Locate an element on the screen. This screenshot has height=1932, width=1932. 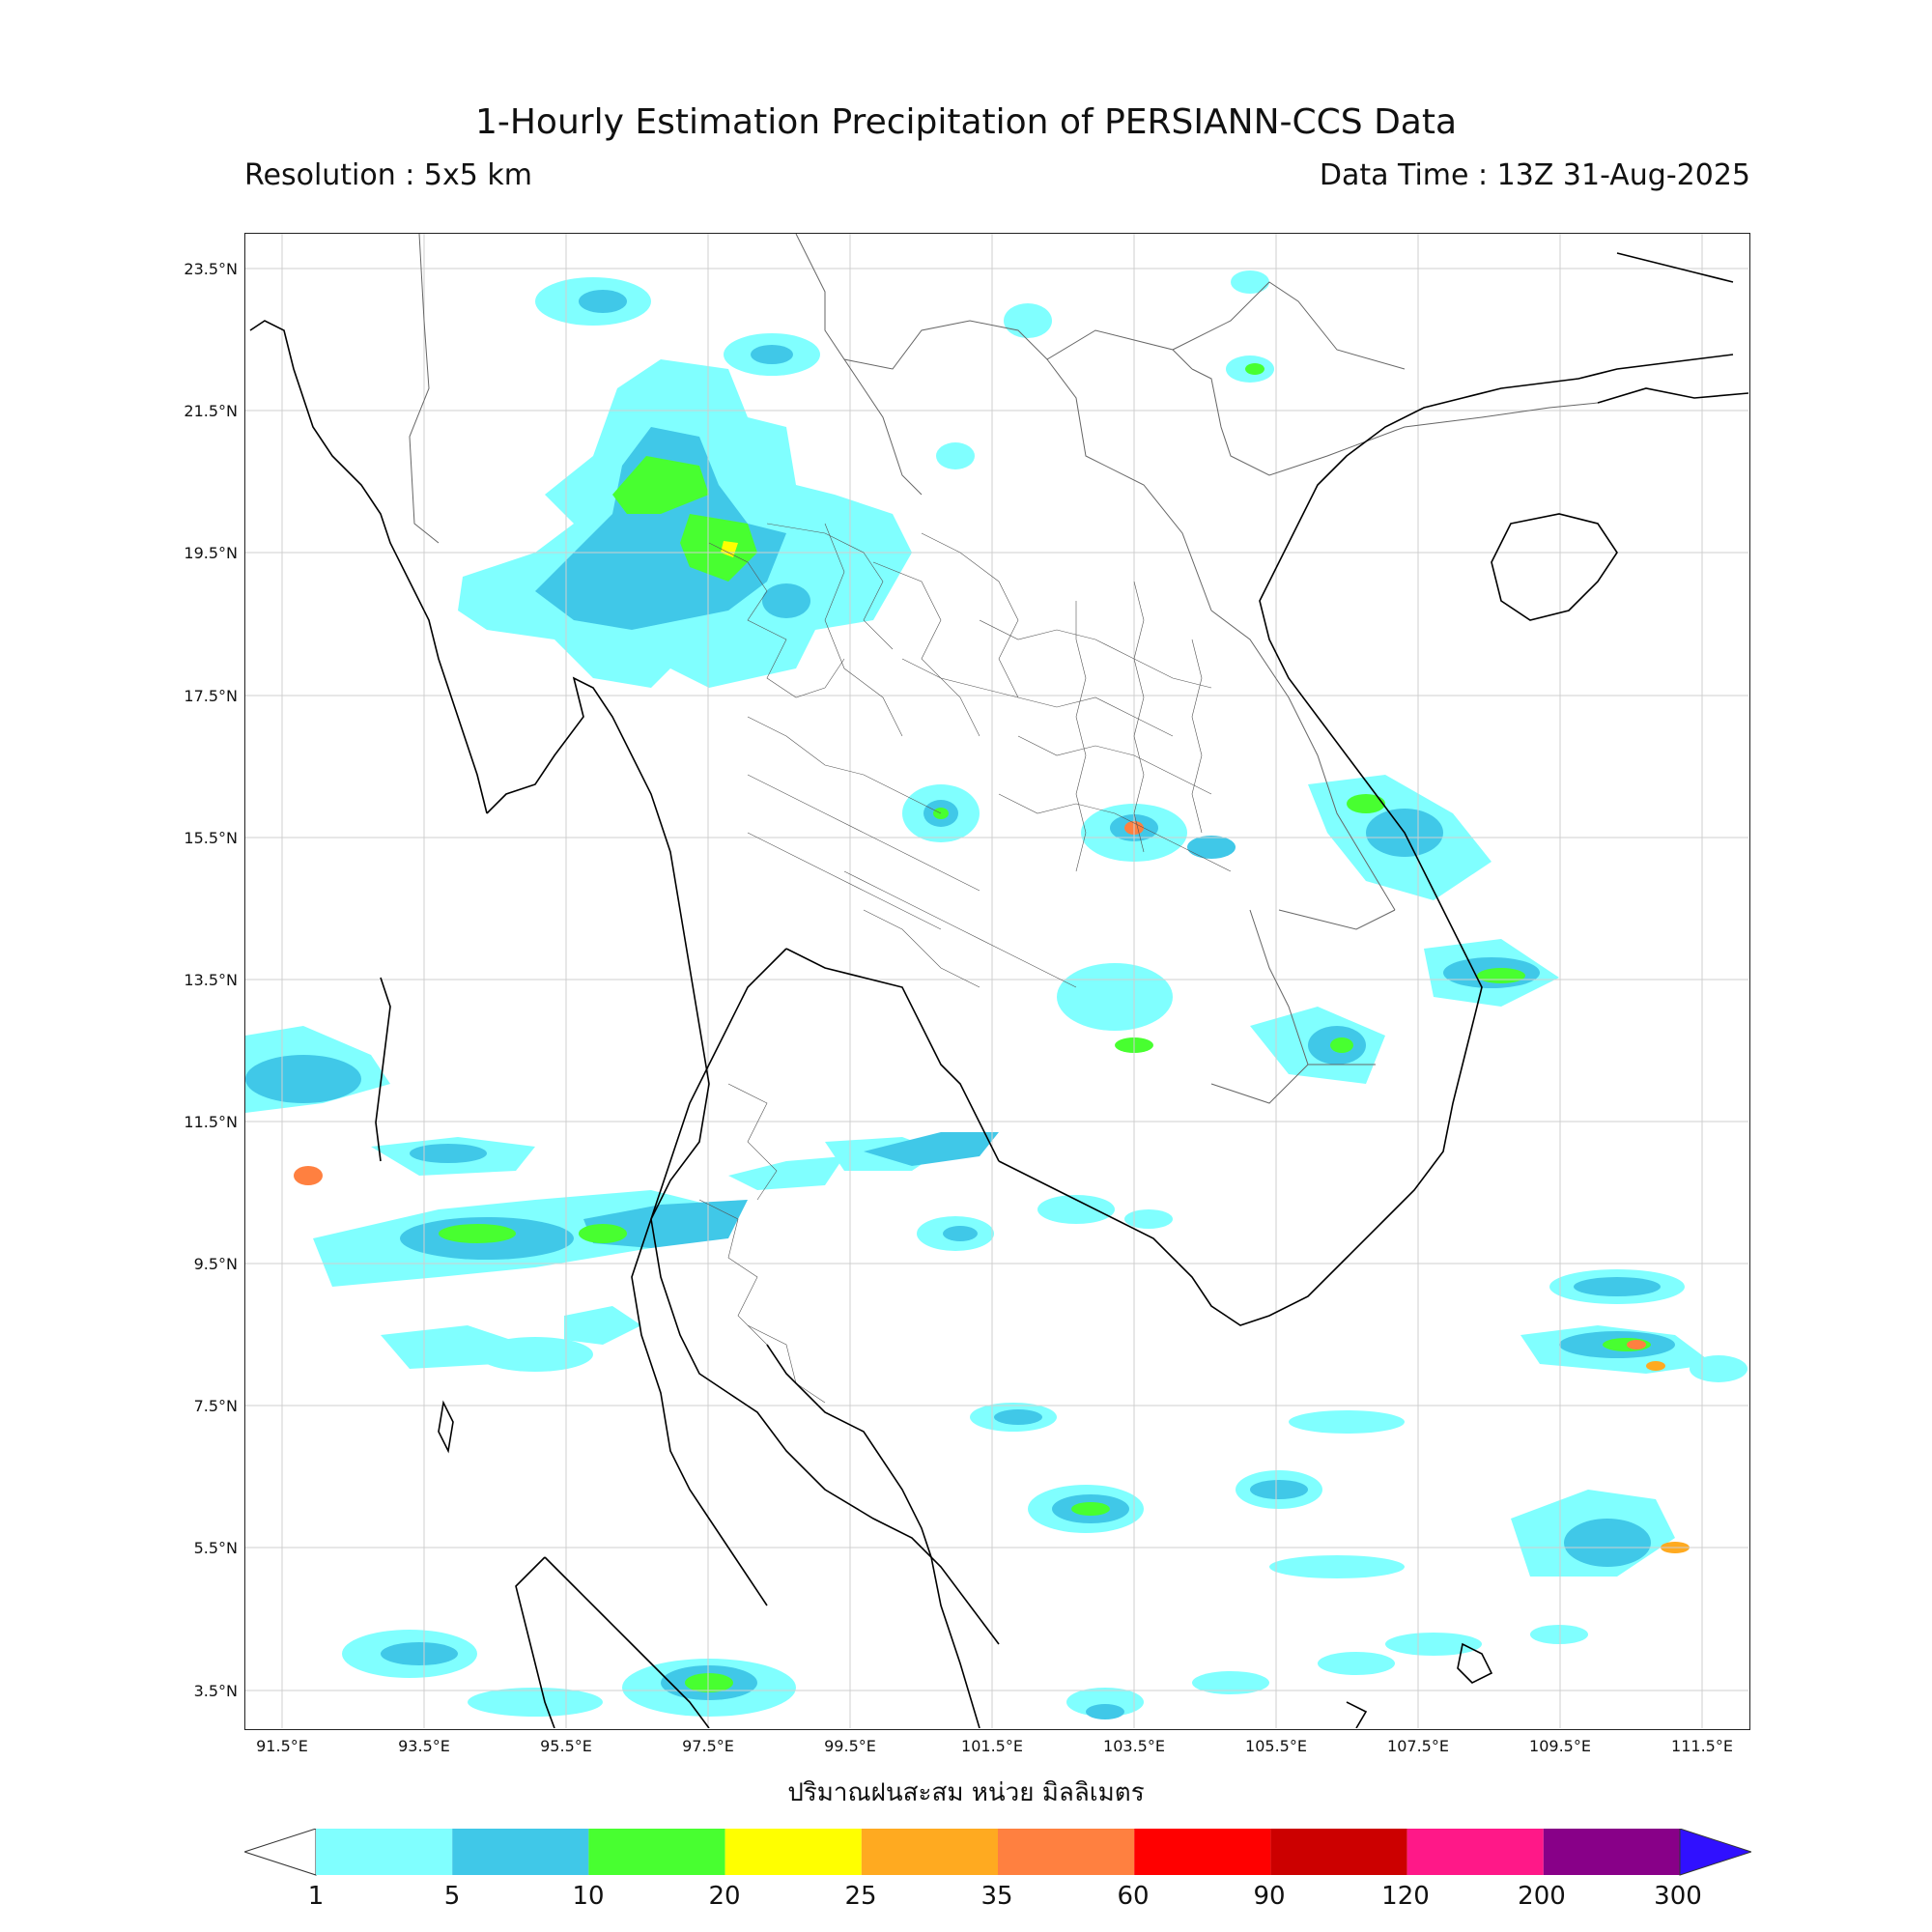
province-lines is located at coordinates (965, 963).